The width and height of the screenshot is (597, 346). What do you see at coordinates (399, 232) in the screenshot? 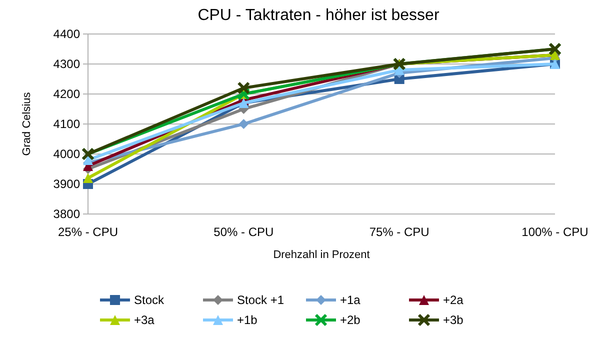
I see `x-tick-label: 75% - CPU` at bounding box center [399, 232].